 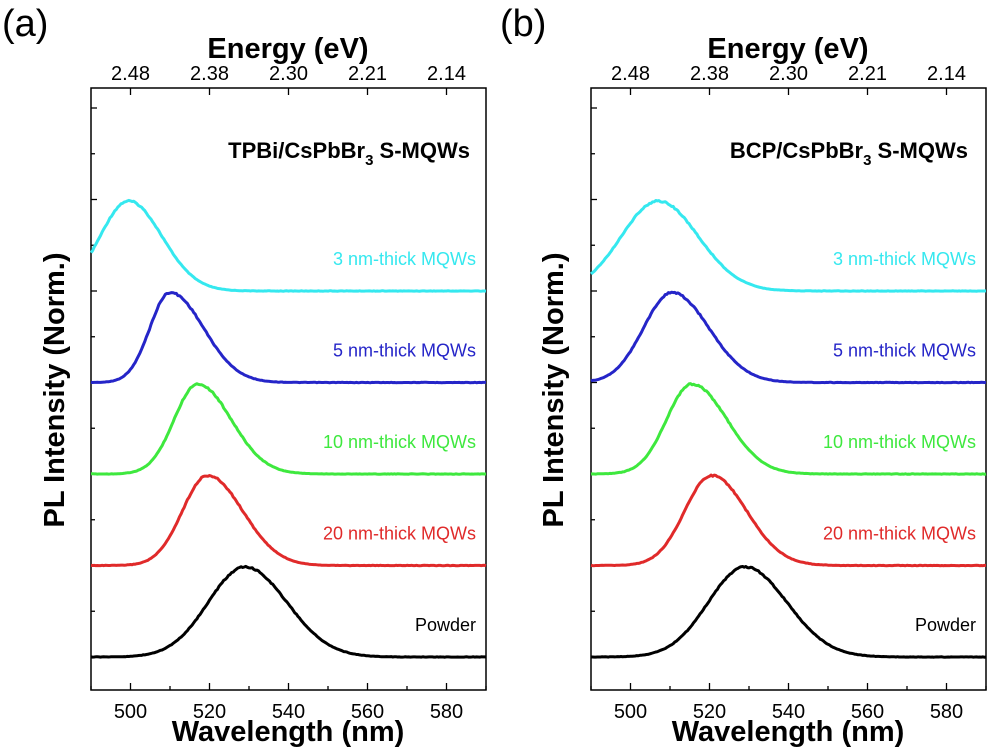 I want to click on panel-b-title-suffix: S-MQWs, so click(x=919, y=150).